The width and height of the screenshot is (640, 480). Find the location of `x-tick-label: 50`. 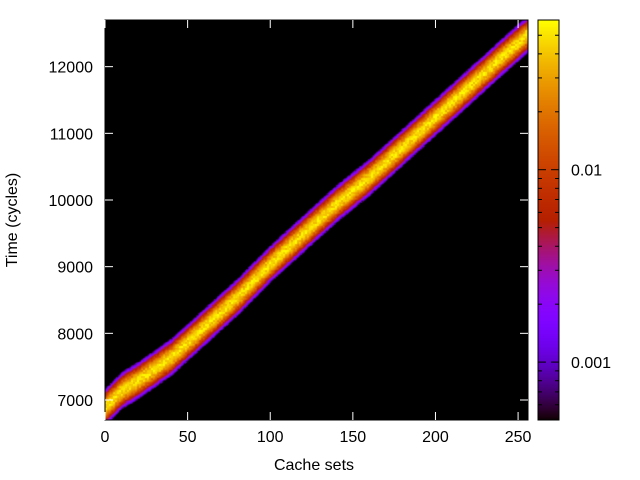

x-tick-label: 50 is located at coordinates (188, 437).